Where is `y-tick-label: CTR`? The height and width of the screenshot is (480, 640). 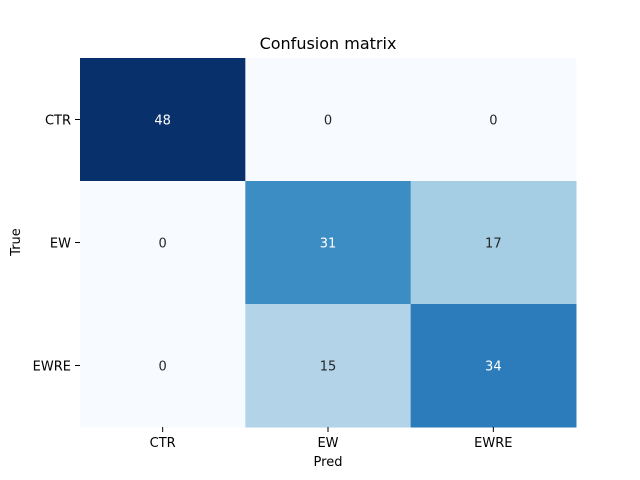 y-tick-label: CTR is located at coordinates (58, 121).